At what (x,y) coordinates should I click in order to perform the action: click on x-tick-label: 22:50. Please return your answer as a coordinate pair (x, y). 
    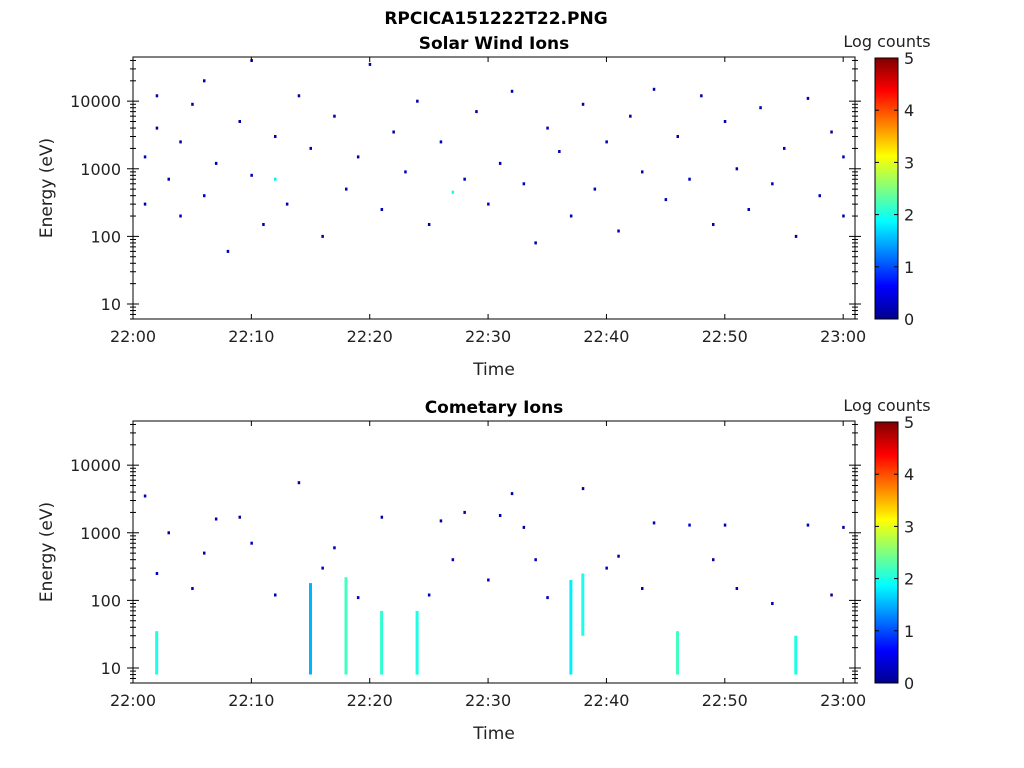
    Looking at the image, I should click on (725, 700).